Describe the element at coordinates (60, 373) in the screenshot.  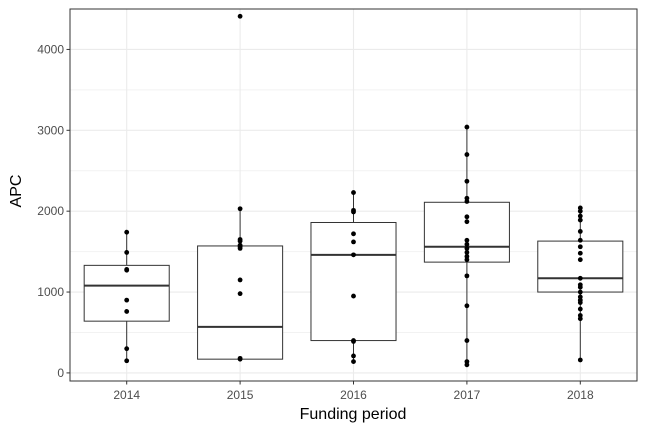
I see `y-tick-label: 0` at that location.